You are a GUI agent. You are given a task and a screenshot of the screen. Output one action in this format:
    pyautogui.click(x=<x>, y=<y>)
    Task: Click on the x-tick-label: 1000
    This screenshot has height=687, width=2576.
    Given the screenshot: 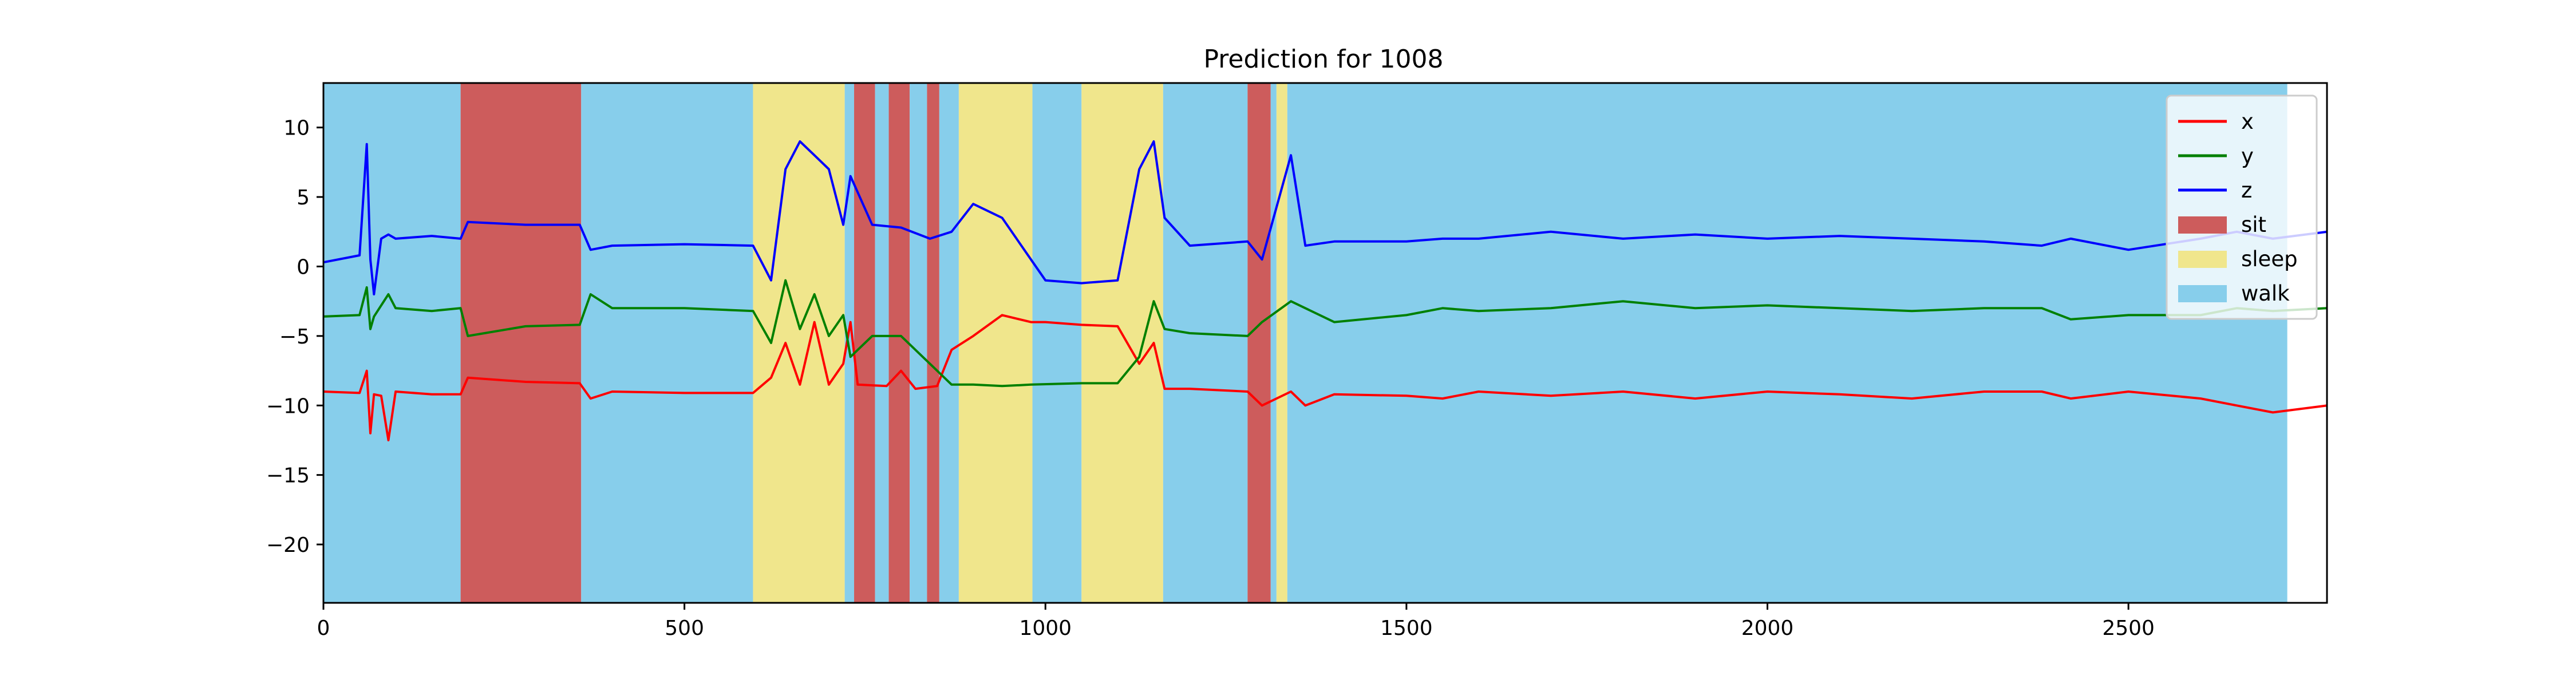 What is the action you would take?
    pyautogui.click(x=1045, y=628)
    